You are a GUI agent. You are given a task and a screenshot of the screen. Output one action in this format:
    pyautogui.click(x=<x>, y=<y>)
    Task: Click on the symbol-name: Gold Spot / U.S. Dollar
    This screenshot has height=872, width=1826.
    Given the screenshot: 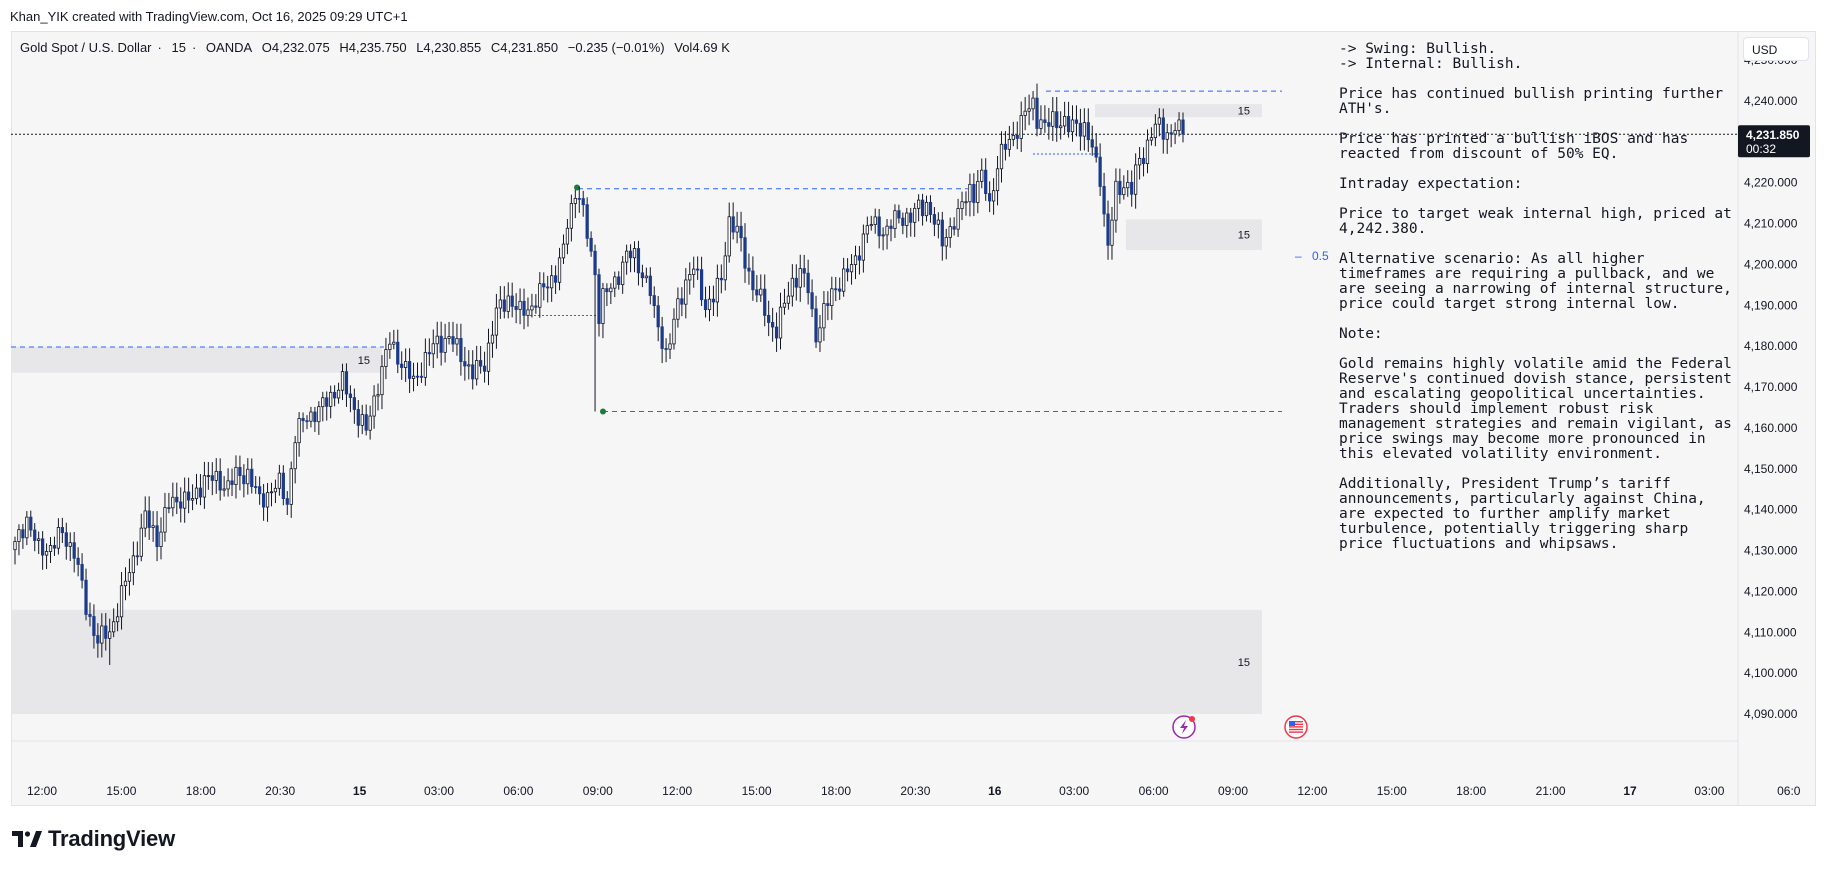 What is the action you would take?
    pyautogui.click(x=86, y=47)
    